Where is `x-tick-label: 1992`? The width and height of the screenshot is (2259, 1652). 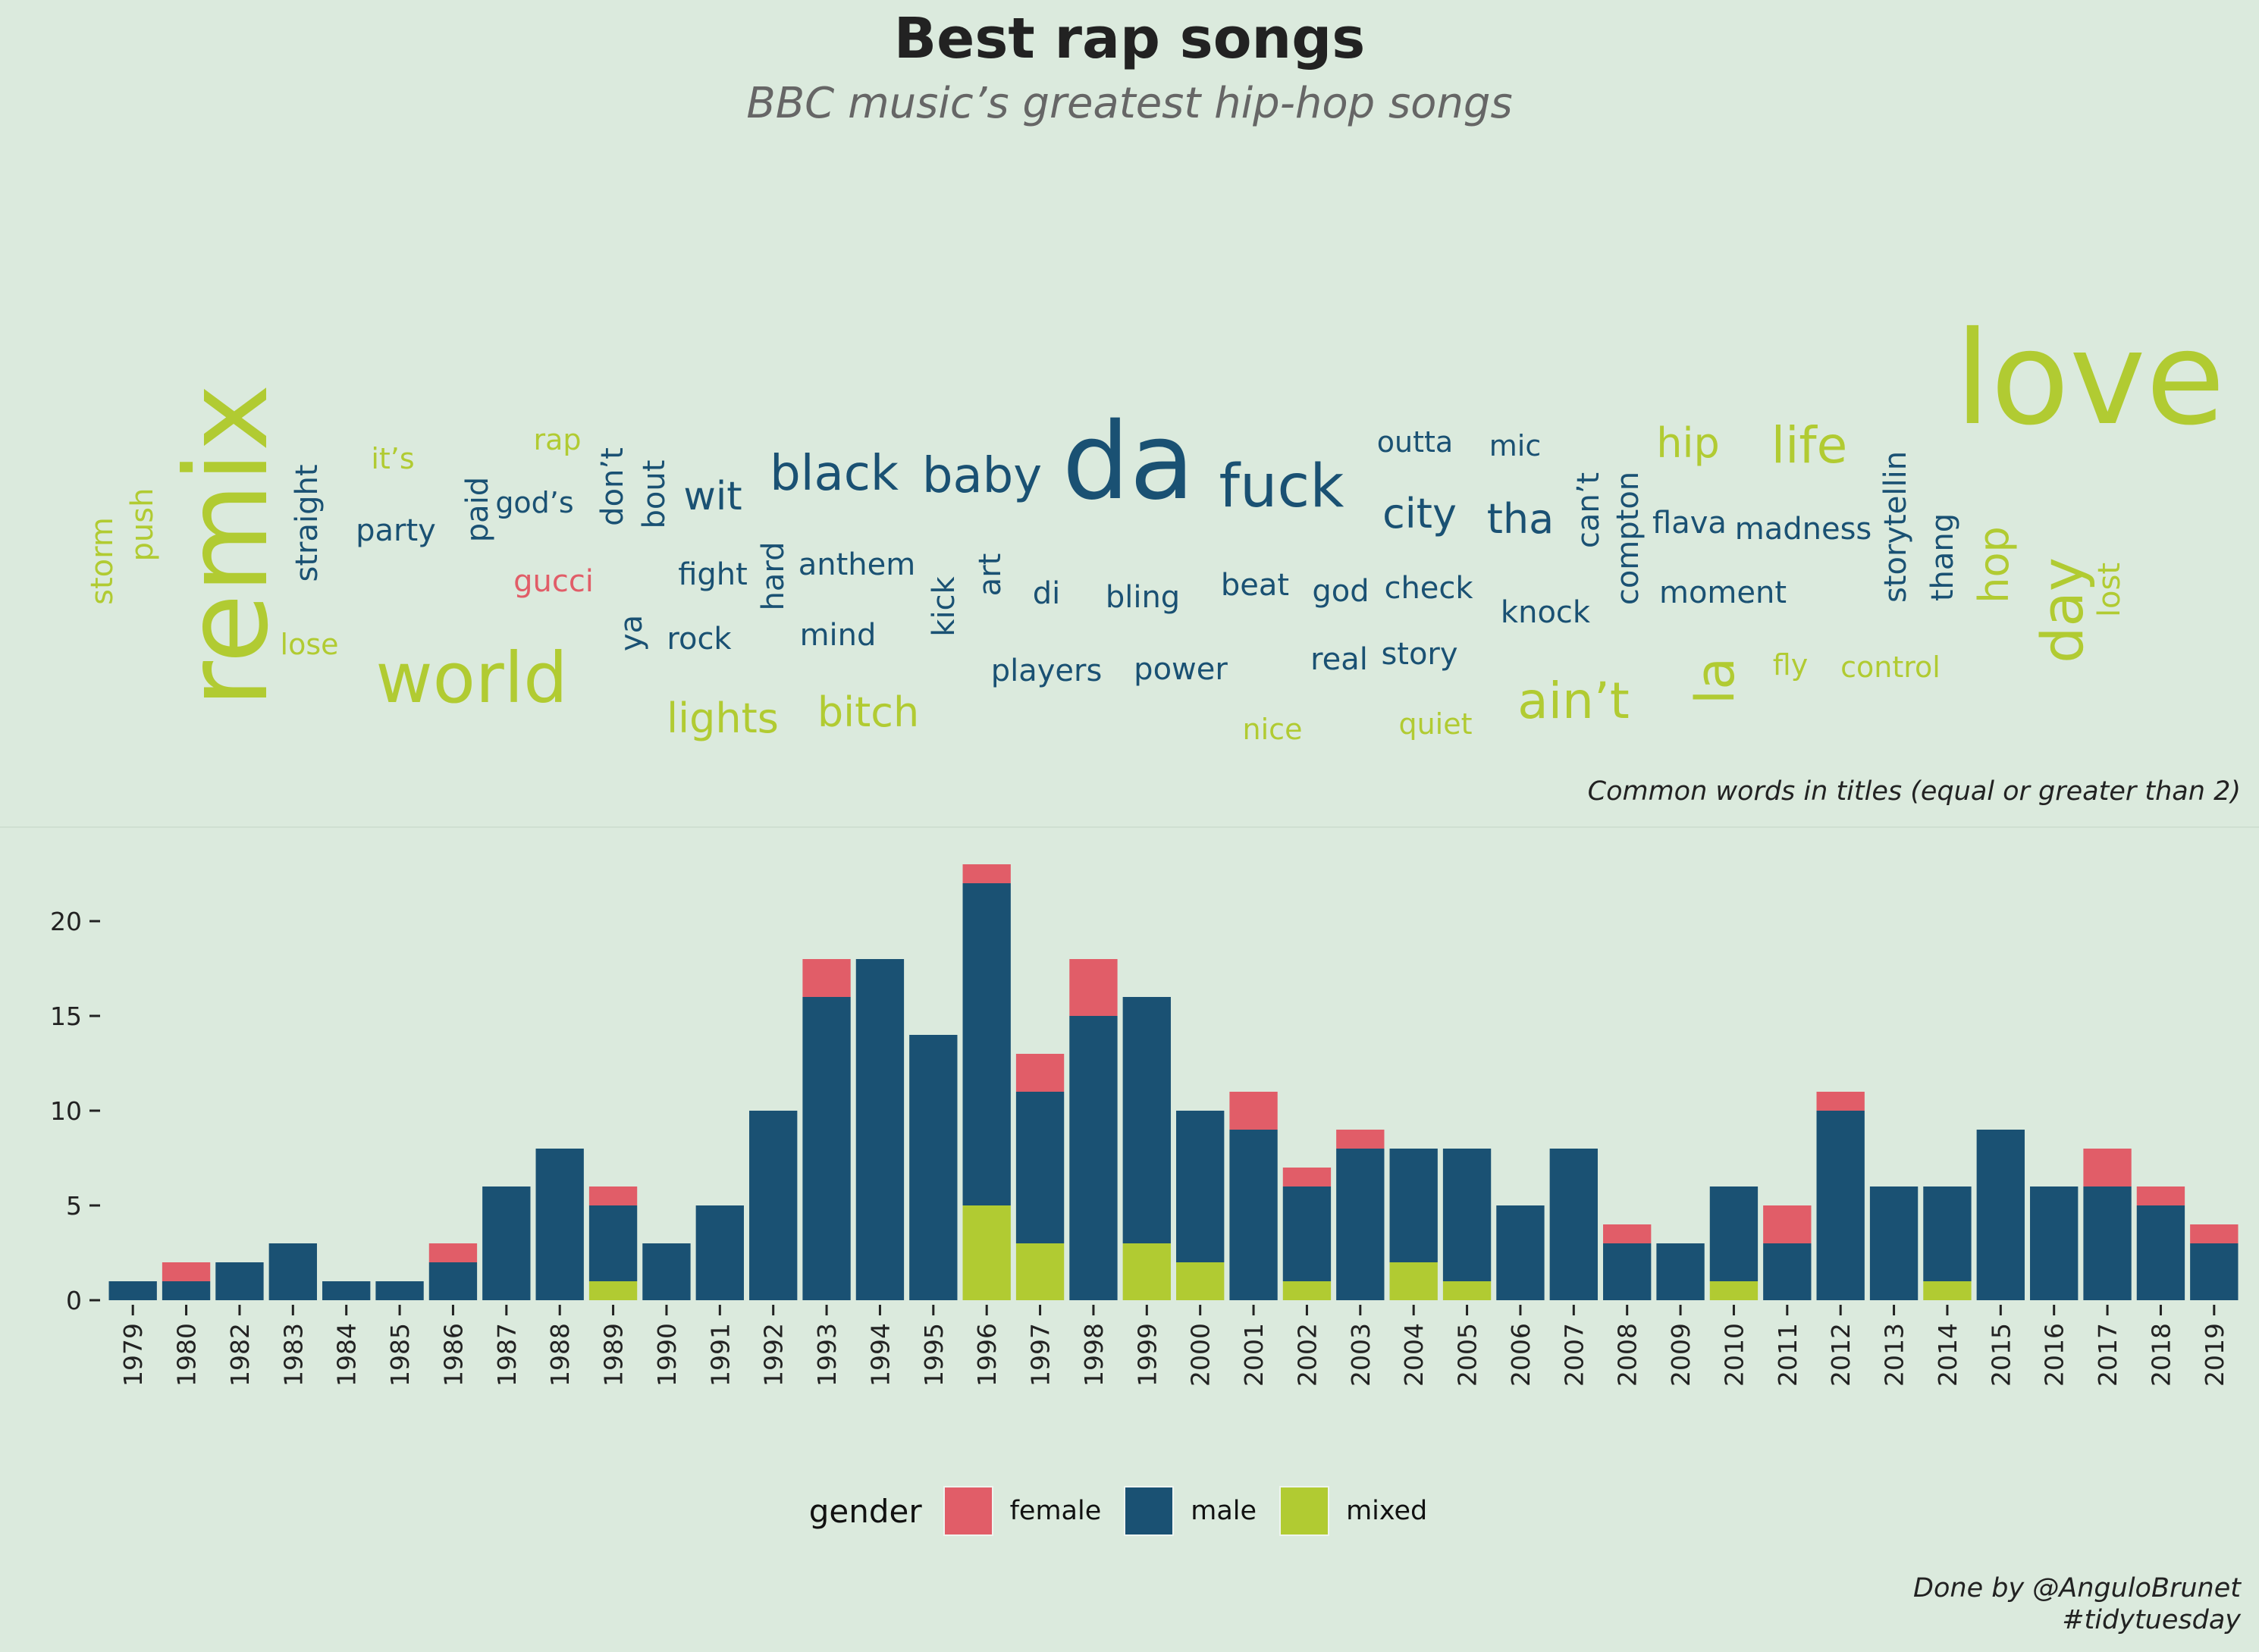 x-tick-label: 1992 is located at coordinates (774, 1355).